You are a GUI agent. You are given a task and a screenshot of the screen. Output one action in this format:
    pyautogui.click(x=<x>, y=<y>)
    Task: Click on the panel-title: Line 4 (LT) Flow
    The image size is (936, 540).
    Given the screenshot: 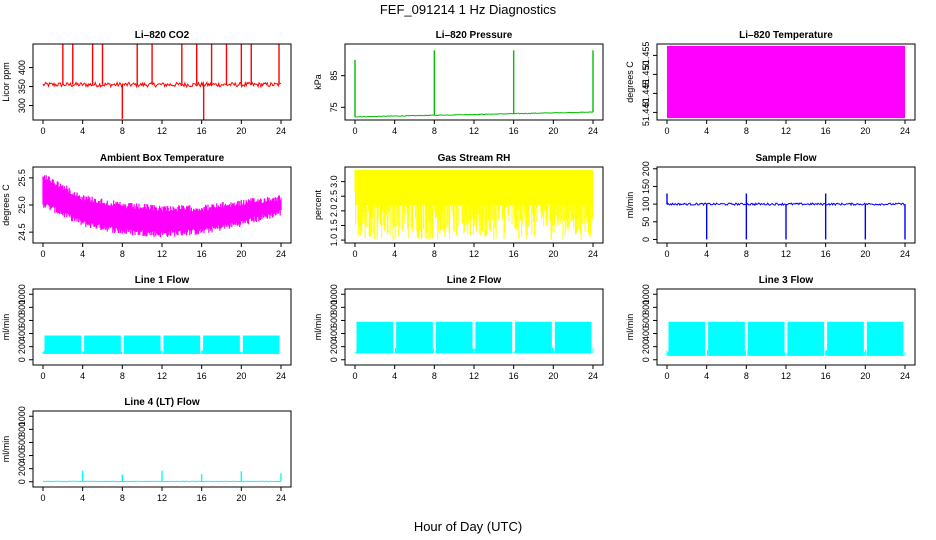 What is the action you would take?
    pyautogui.click(x=162, y=402)
    